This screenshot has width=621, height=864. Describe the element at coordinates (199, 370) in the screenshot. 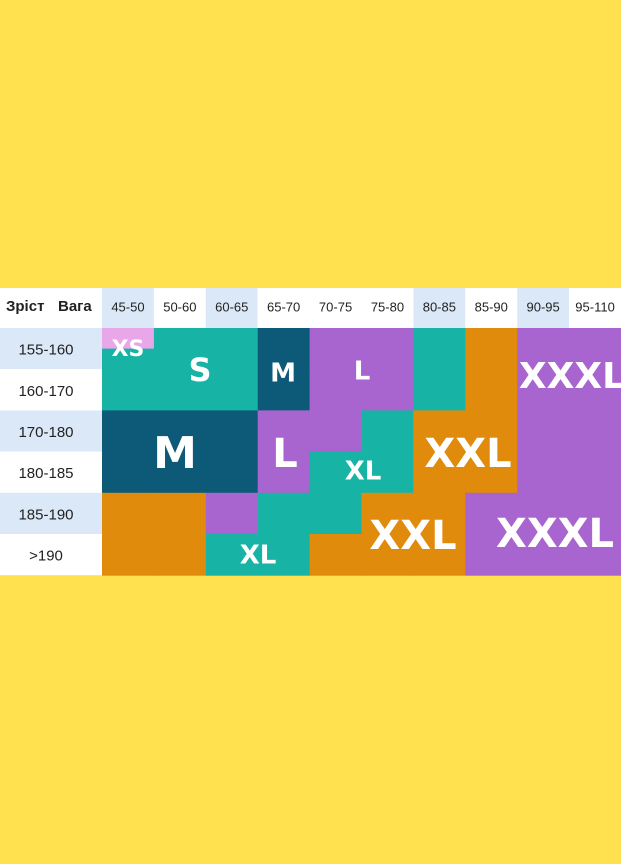

I see `size-label: S` at that location.